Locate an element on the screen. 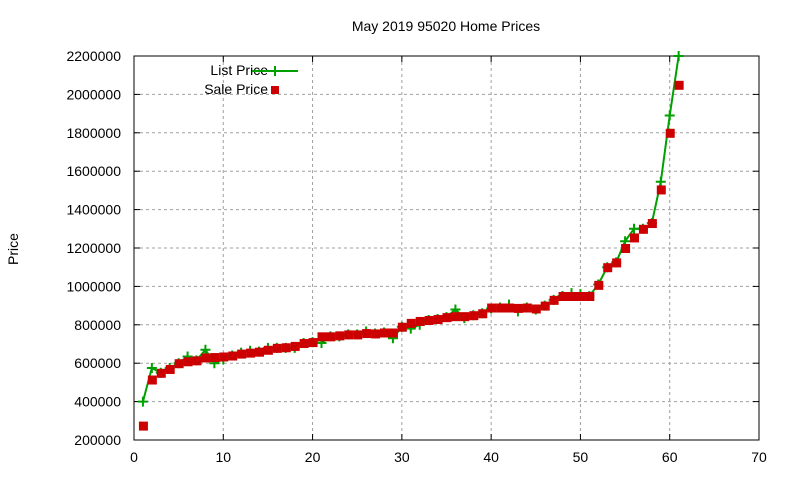  y-tick-label: 1600000 is located at coordinates (93, 171).